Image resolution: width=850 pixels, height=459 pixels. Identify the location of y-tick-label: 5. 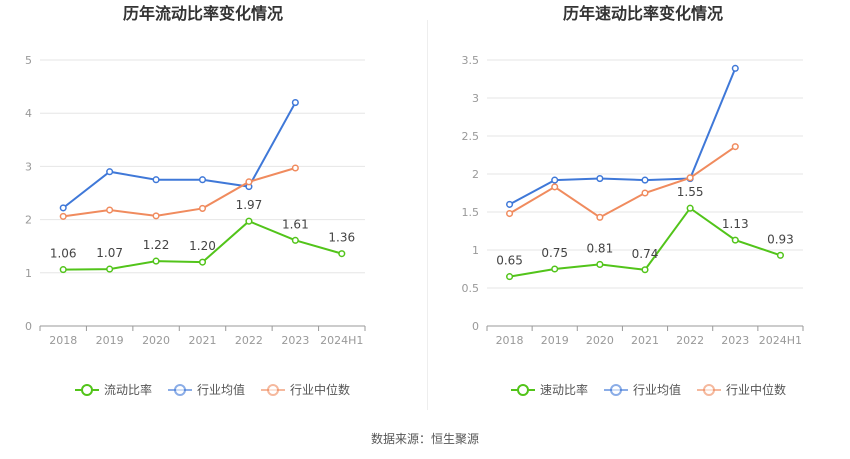
(28, 60).